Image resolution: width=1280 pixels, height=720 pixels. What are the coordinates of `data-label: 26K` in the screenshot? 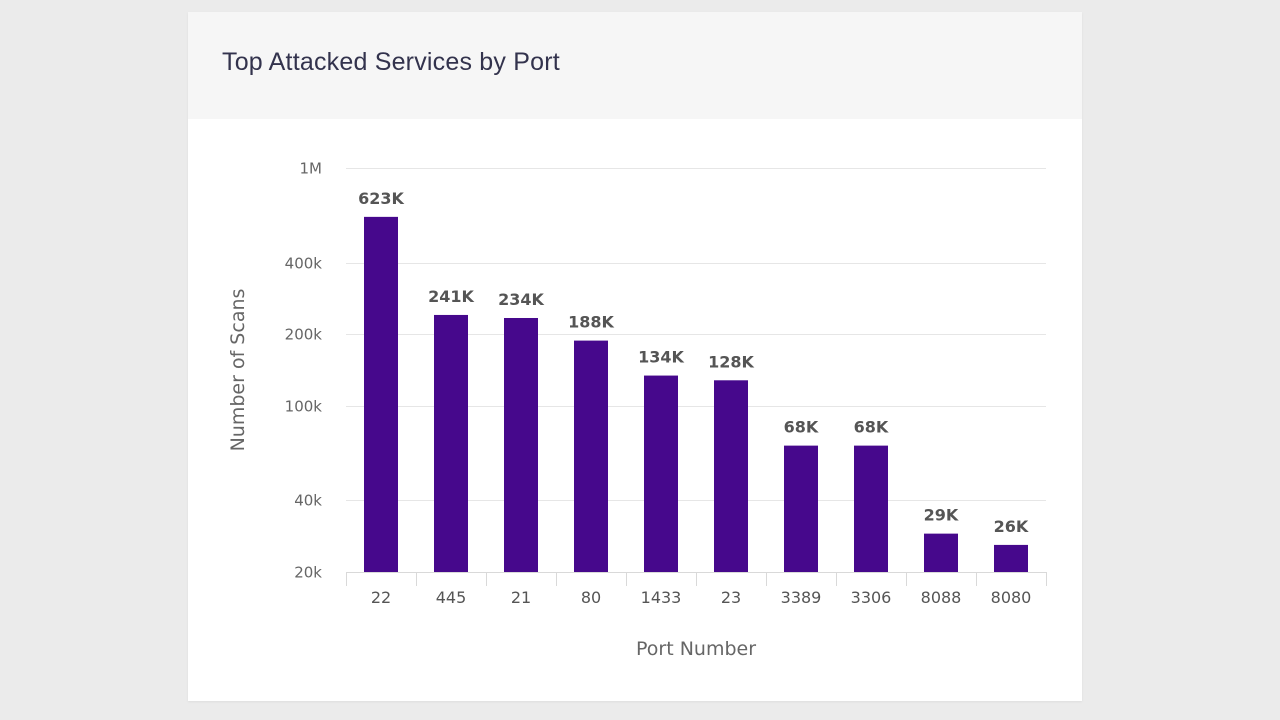 It's located at (1011, 526).